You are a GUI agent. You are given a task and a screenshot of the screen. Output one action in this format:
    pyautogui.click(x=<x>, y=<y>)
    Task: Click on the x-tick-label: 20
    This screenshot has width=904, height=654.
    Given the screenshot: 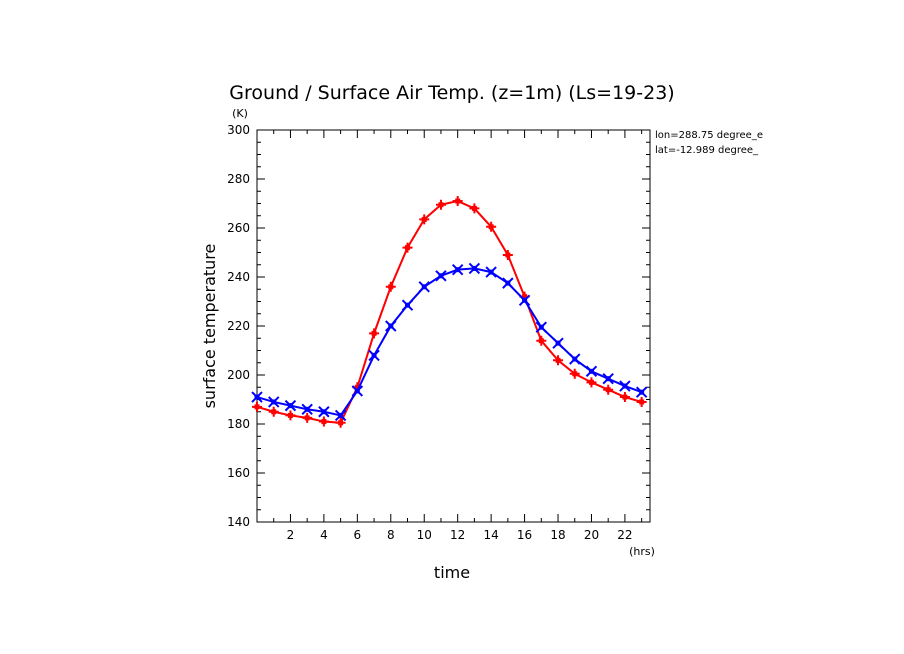 What is the action you would take?
    pyautogui.click(x=591, y=535)
    